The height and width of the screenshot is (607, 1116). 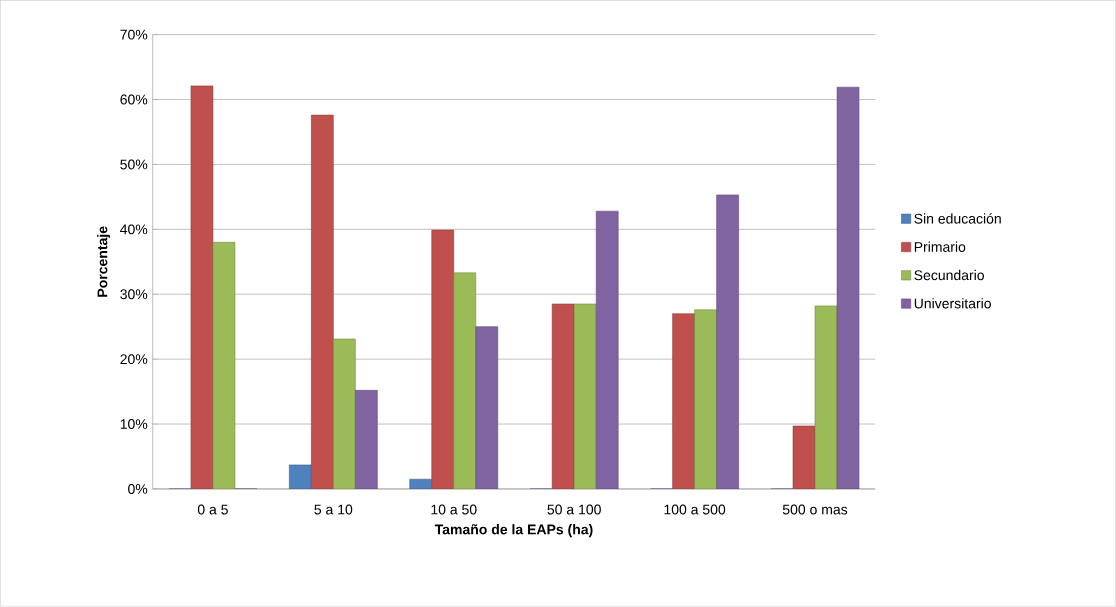 What do you see at coordinates (949, 275) in the screenshot?
I see `legend-label: Secundario` at bounding box center [949, 275].